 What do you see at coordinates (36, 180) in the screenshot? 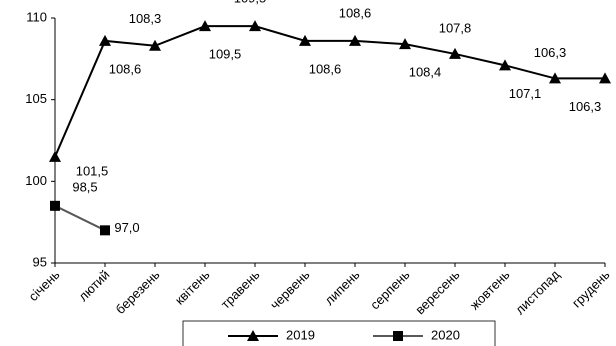
I see `y-tick-label: 100` at bounding box center [36, 180].